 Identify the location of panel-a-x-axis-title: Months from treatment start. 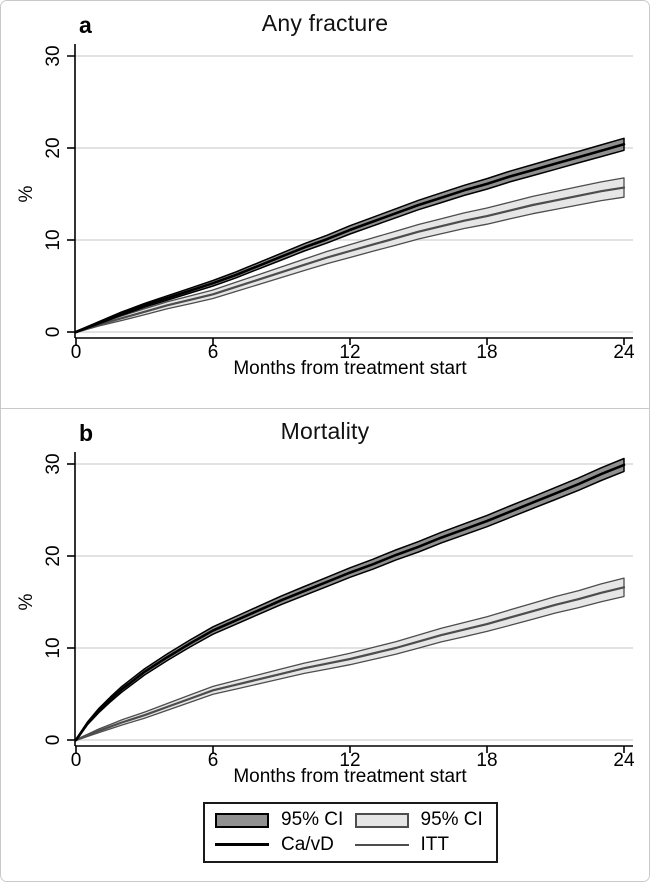
(350, 368).